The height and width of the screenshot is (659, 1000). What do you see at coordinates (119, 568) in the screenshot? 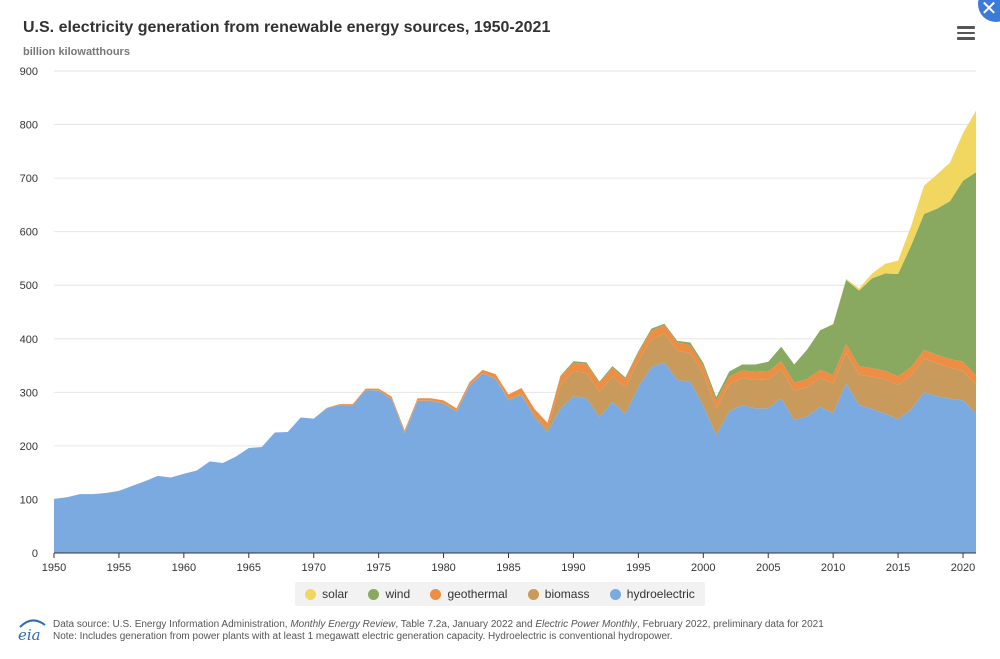
I see `x-tick-label: 1955` at bounding box center [119, 568].